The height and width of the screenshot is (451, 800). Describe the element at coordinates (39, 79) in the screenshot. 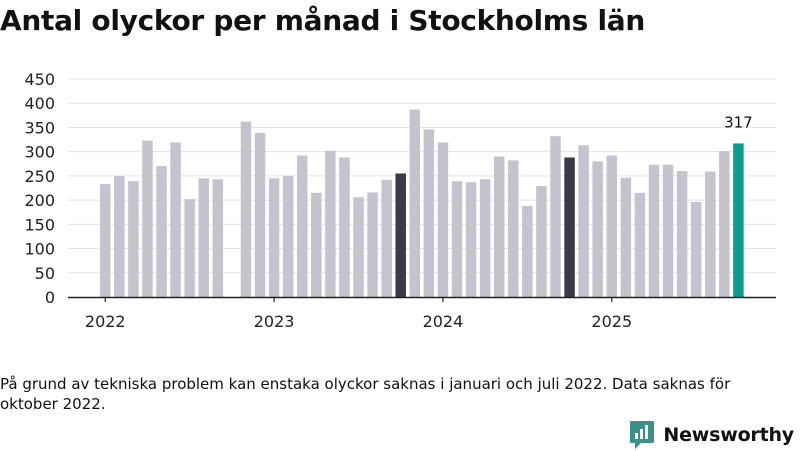

I see `y-tick-label: 450` at that location.